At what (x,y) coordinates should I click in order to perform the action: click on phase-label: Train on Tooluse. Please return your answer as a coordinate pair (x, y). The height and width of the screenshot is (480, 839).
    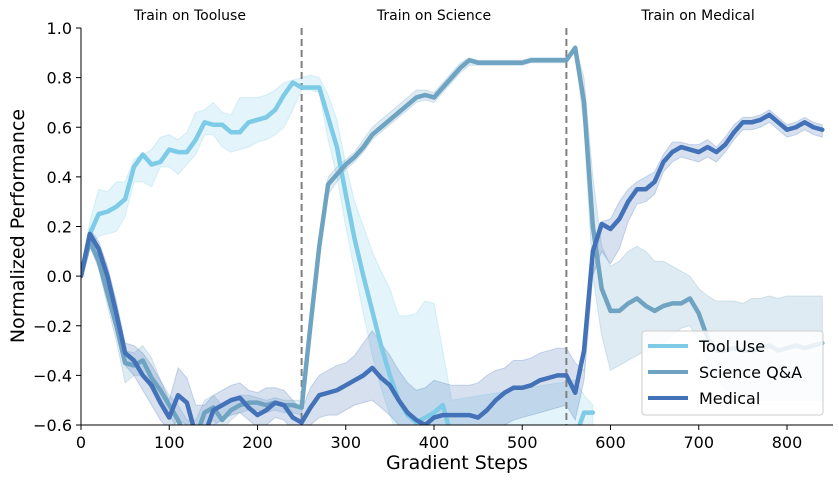
    Looking at the image, I should click on (189, 16).